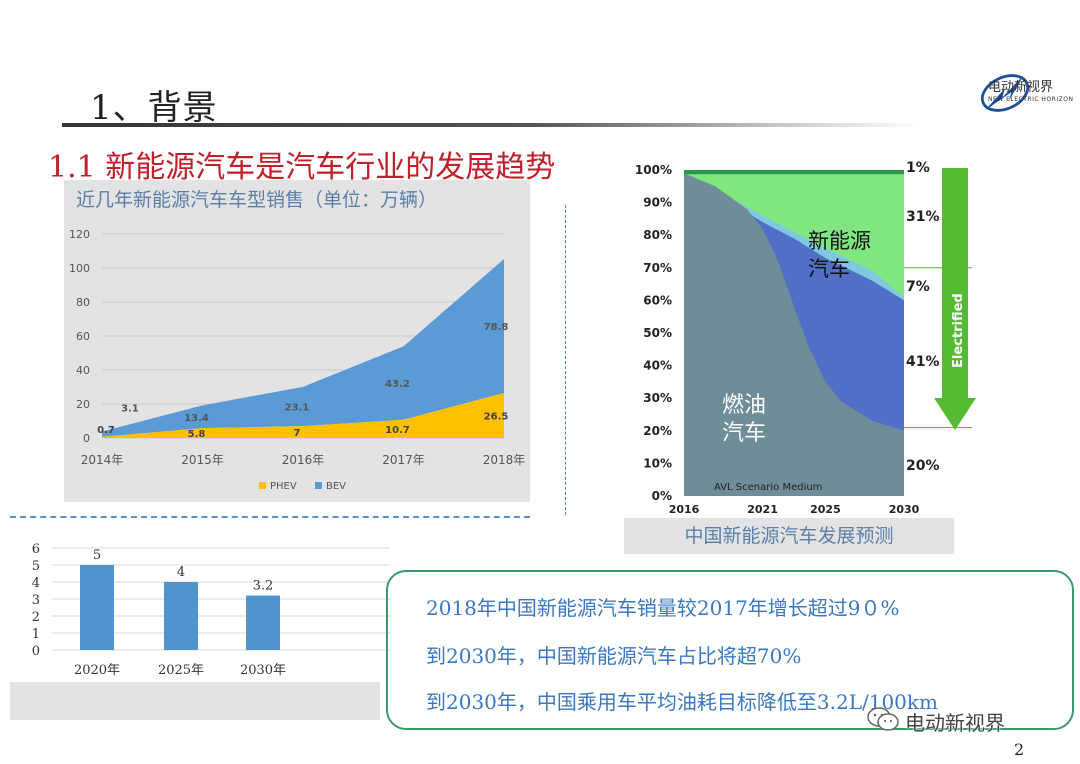  I want to click on phev-value-label: 5.8, so click(197, 434).